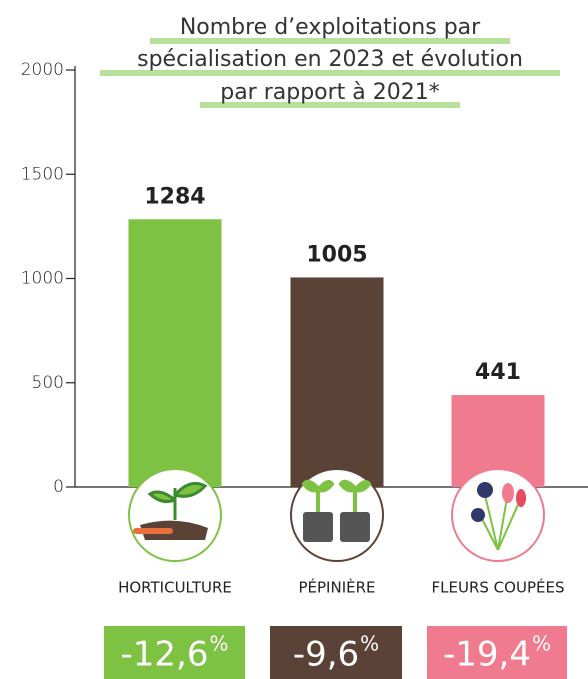 The width and height of the screenshot is (588, 679). Describe the element at coordinates (42, 70) in the screenshot. I see `y-tick-label: 2000` at that location.